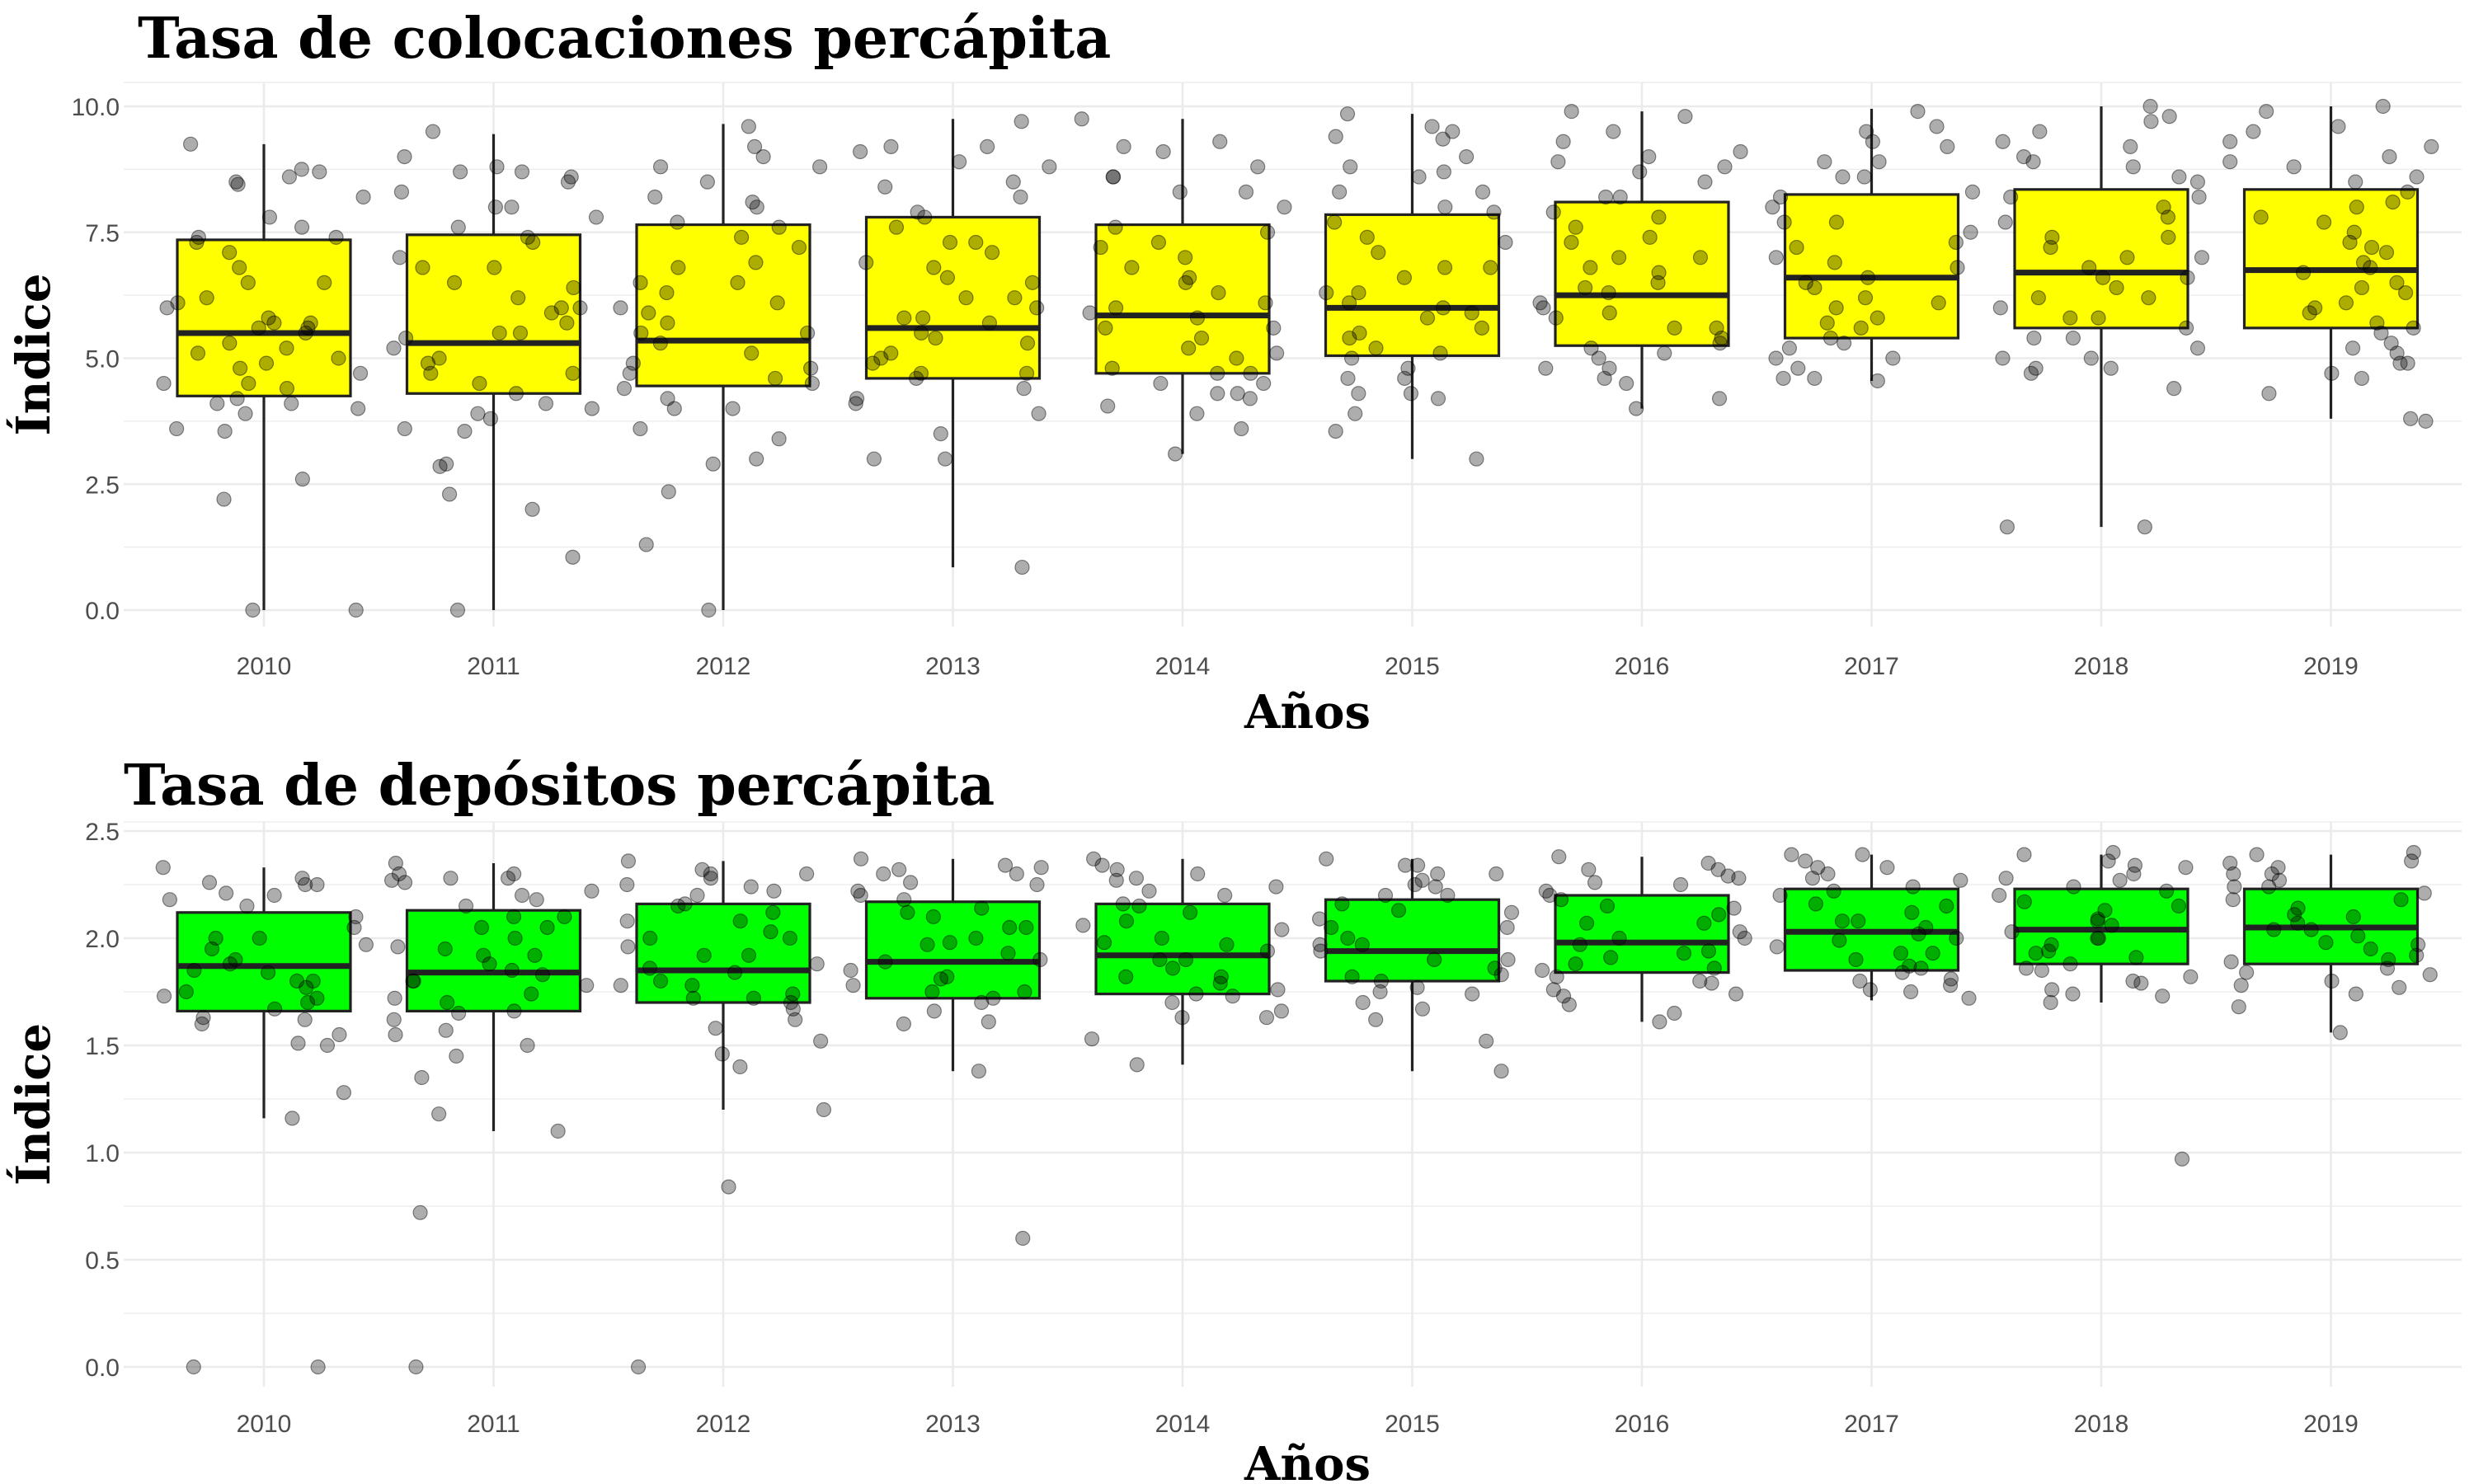  Describe the element at coordinates (1642, 1424) in the screenshot. I see `x-tick-label: 2016` at that location.